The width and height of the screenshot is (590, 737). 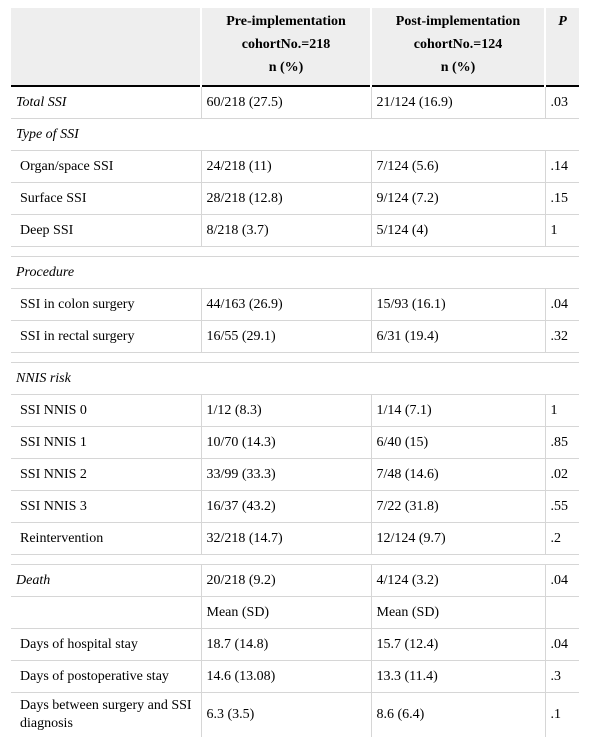 I want to click on section-row: Procedure, so click(x=295, y=273).